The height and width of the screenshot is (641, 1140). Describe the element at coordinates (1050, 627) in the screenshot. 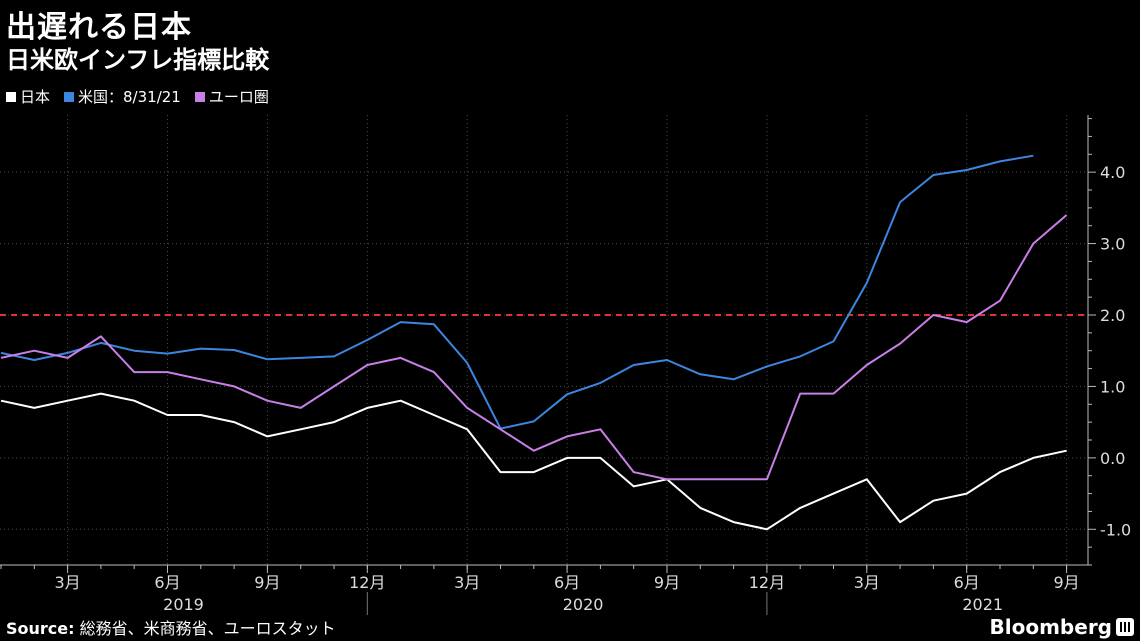

I see `brand-name: Bloomberg` at that location.